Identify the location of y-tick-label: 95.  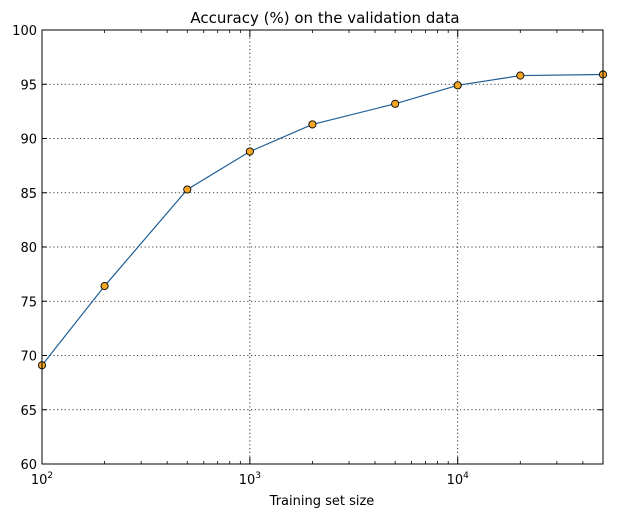
(28, 85).